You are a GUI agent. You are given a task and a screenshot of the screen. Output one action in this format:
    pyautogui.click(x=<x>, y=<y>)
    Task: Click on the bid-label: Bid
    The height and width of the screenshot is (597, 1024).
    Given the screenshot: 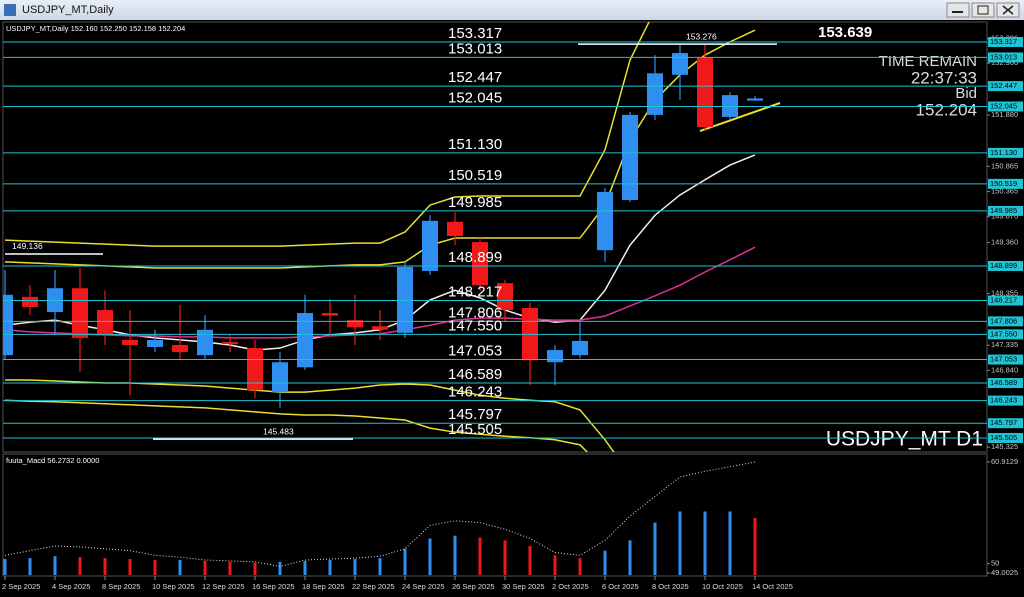 What is the action you would take?
    pyautogui.click(x=966, y=93)
    